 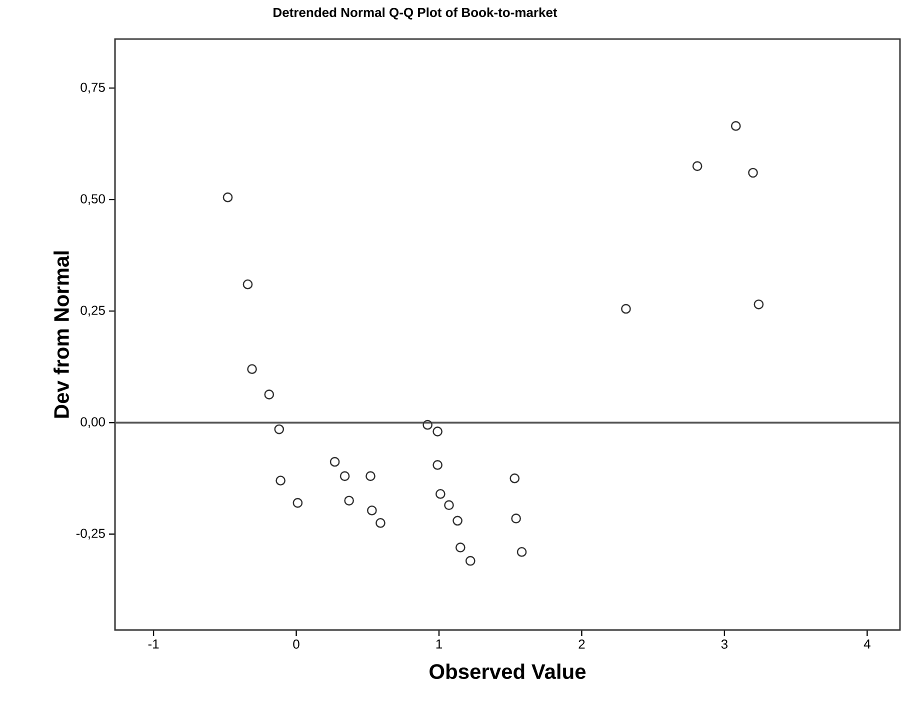 I want to click on x-tick-label: 2, so click(x=581, y=644).